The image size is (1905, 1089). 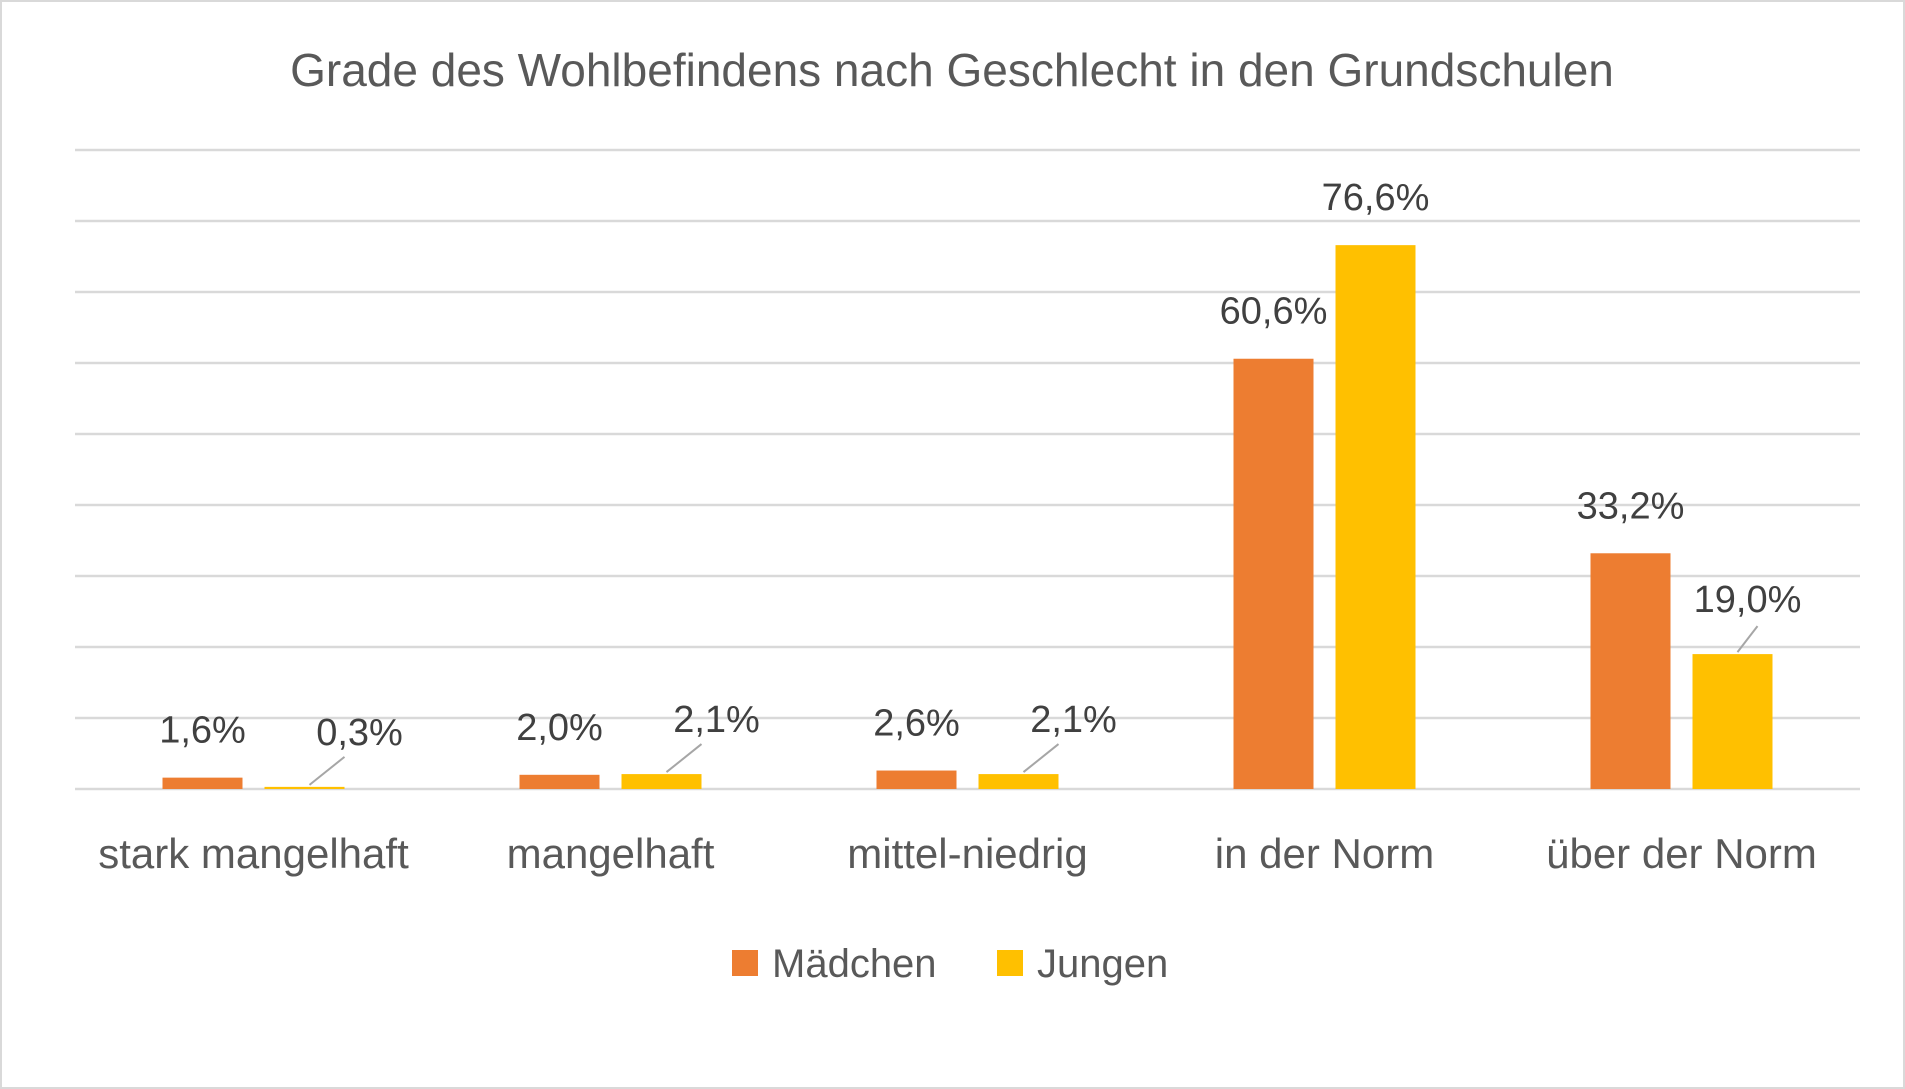 I want to click on data-label: 76,6%, so click(x=1376, y=198).